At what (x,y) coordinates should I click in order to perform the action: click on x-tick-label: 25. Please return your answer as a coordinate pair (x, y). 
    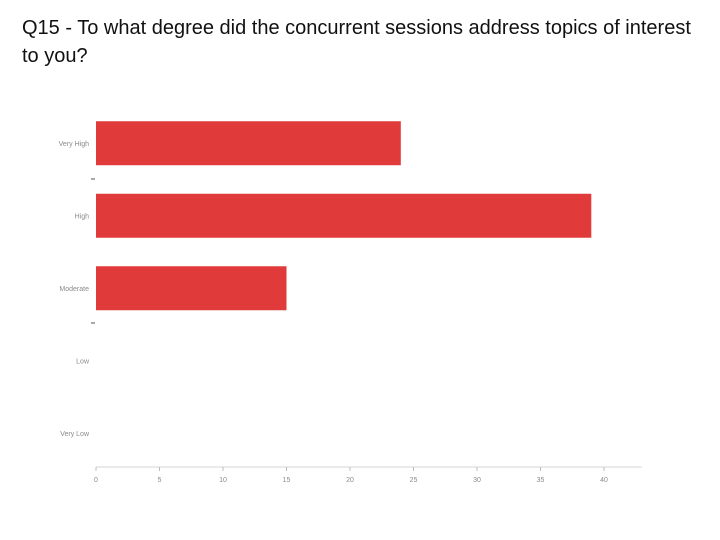
    Looking at the image, I should click on (414, 480).